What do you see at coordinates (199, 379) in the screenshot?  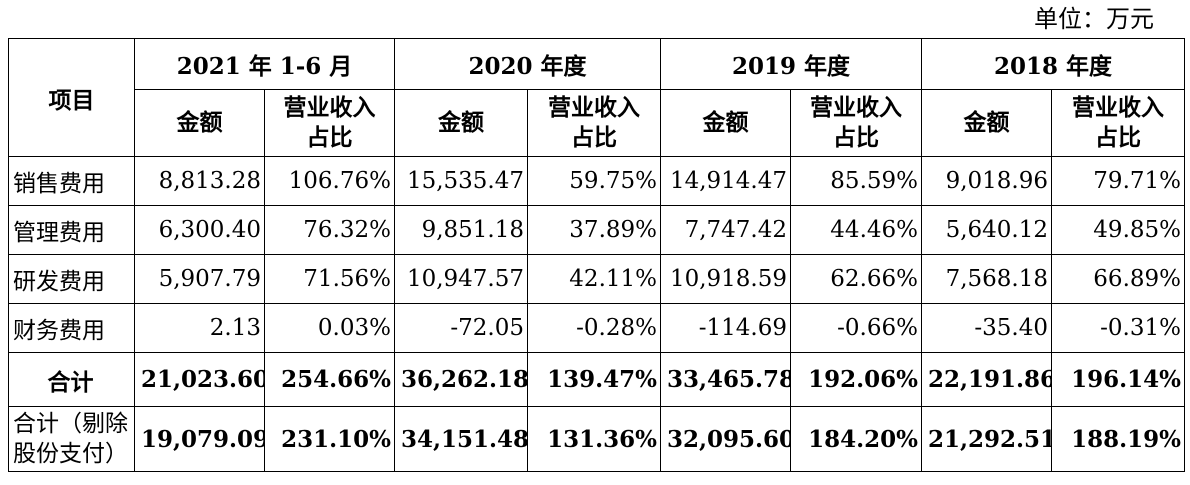 I see `table-cell: 21,023.60` at bounding box center [199, 379].